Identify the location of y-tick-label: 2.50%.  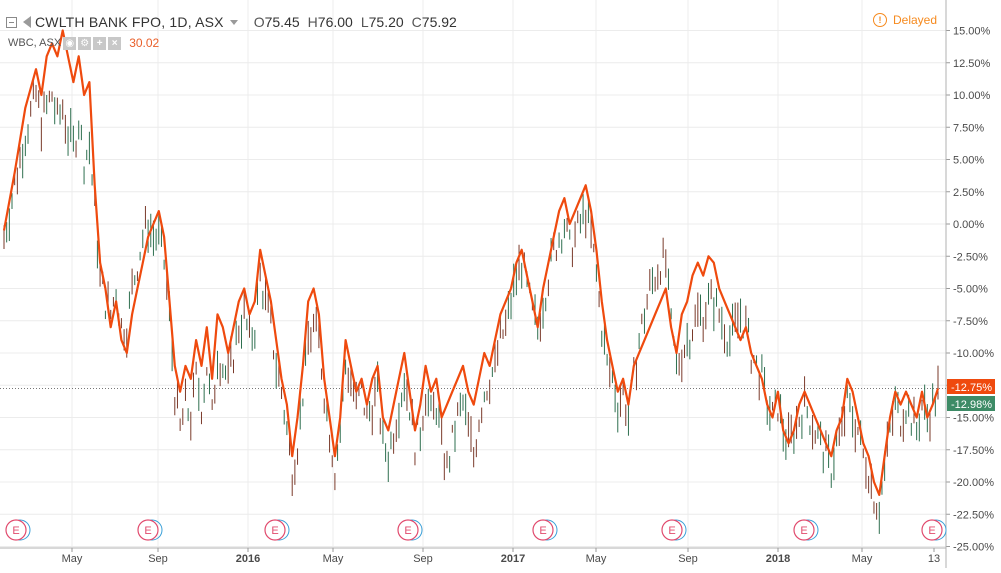
(968, 193).